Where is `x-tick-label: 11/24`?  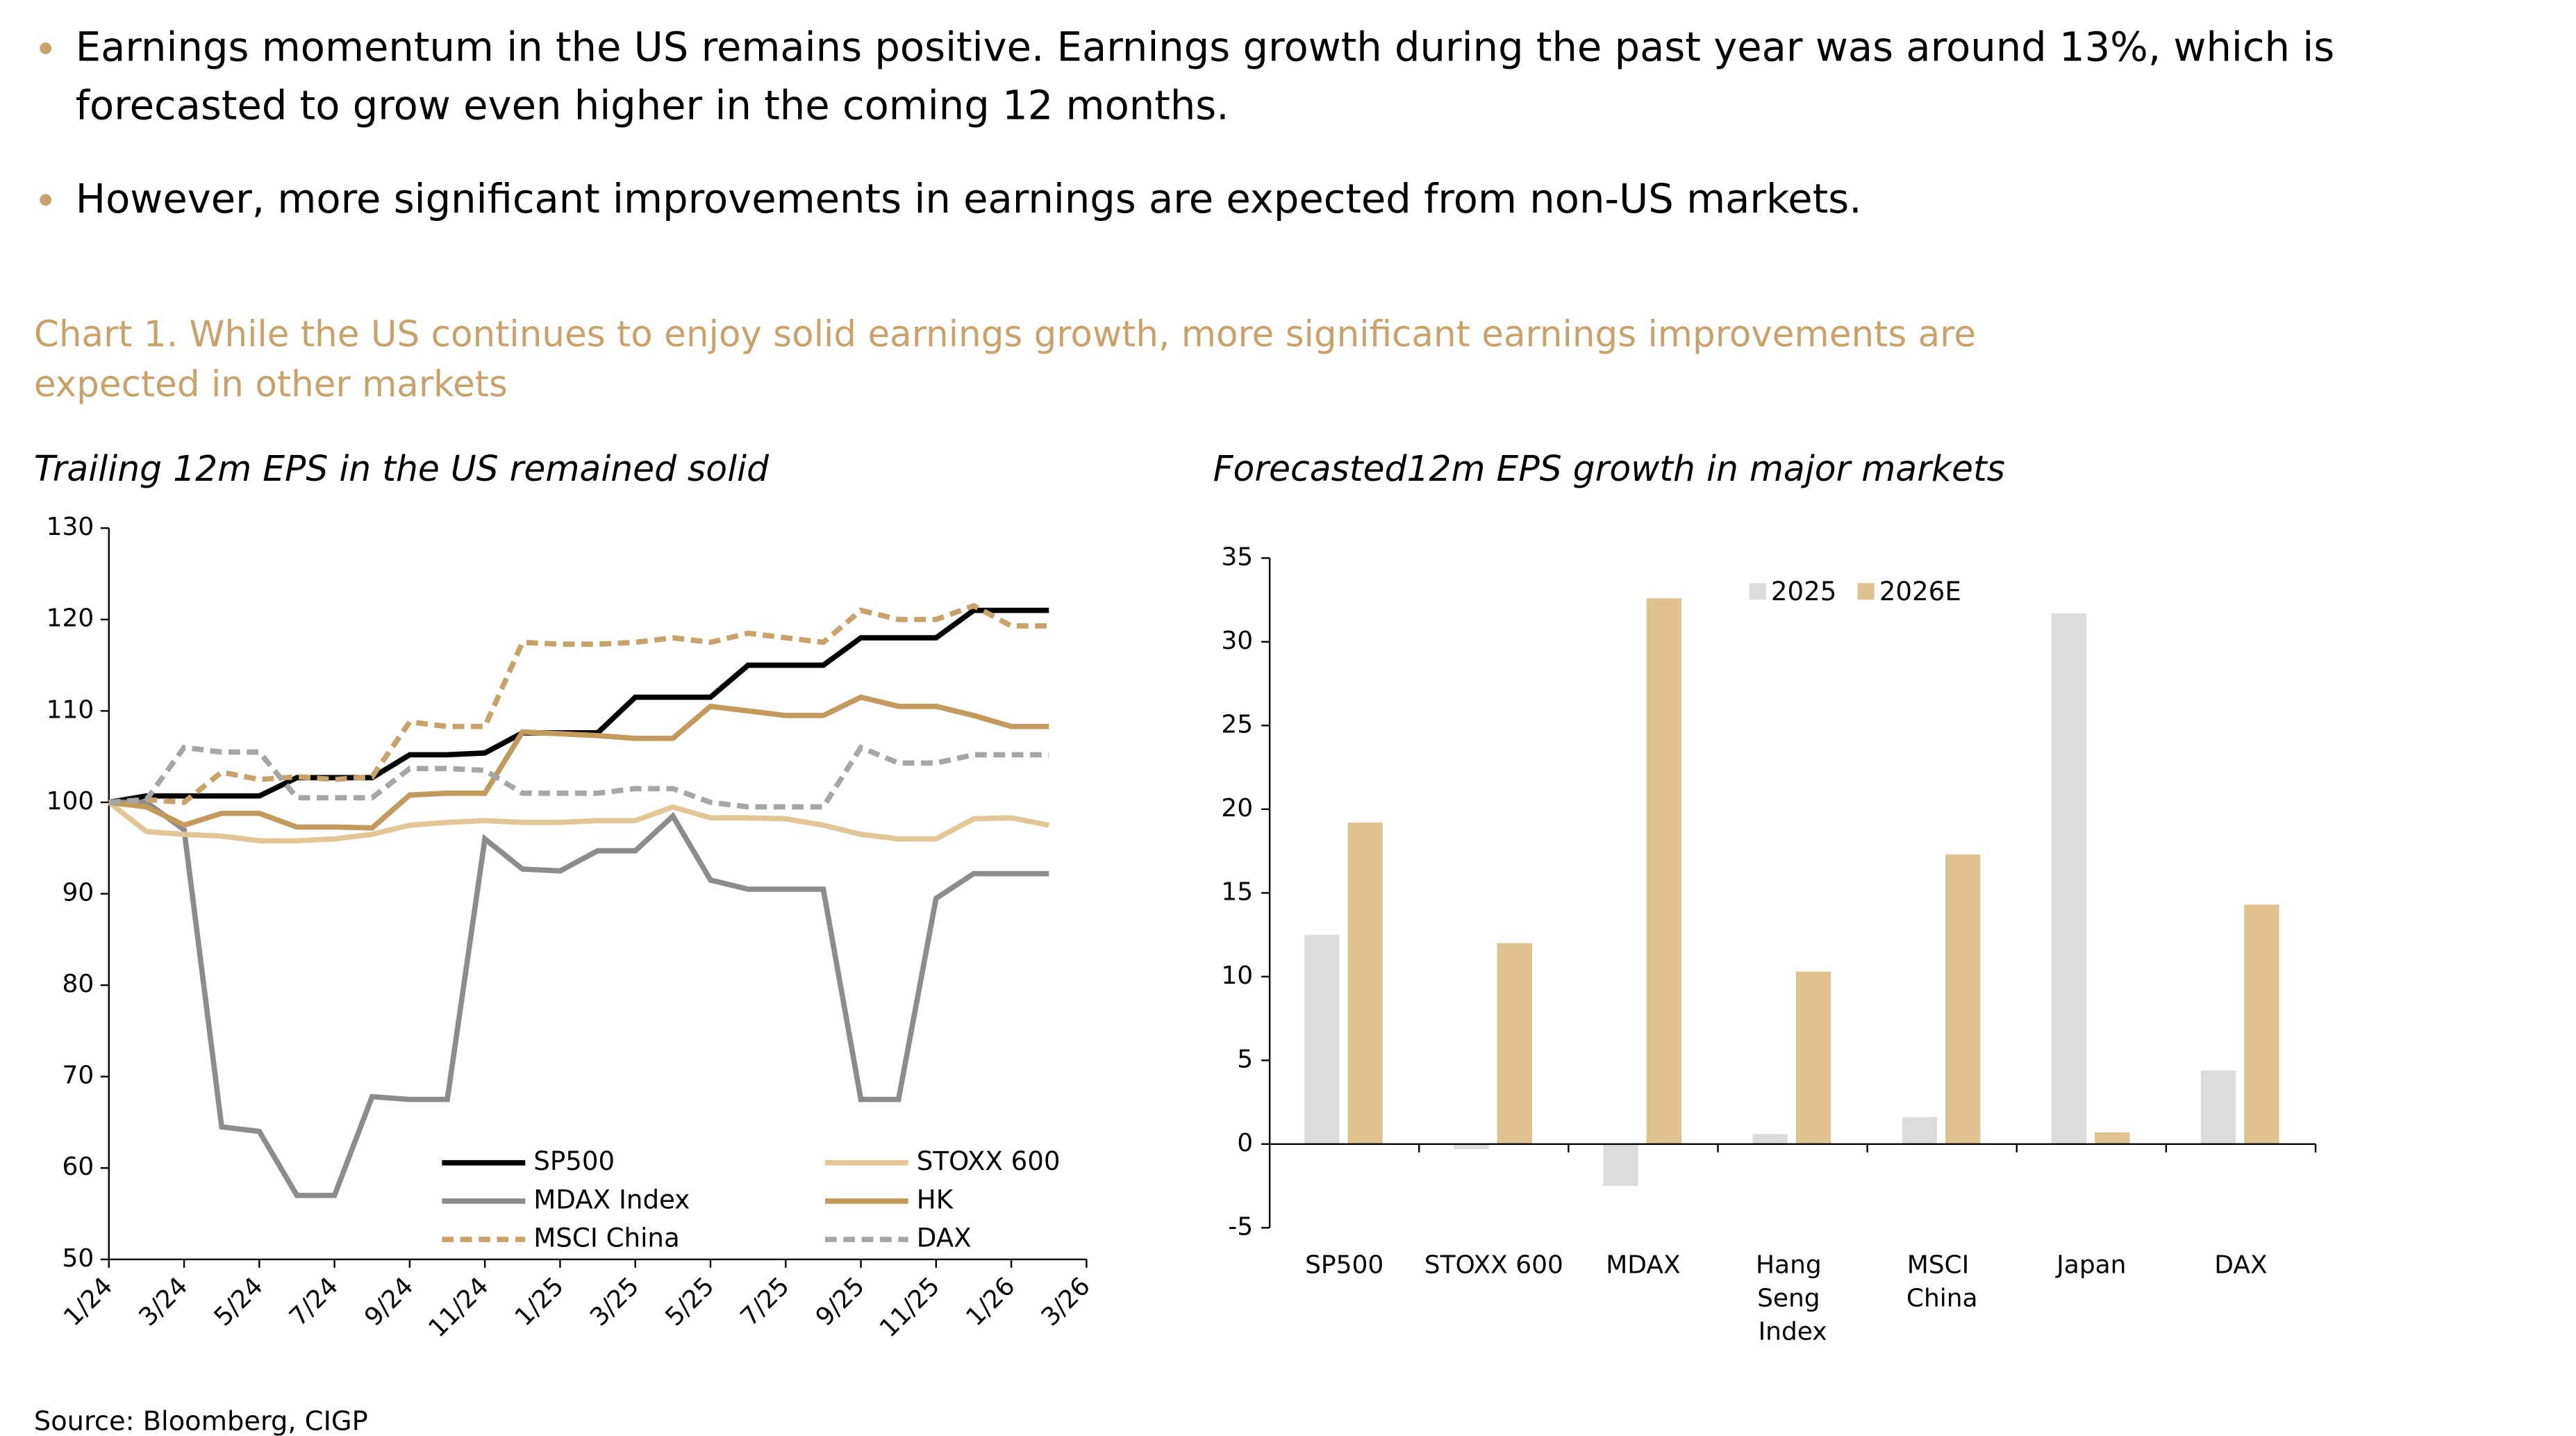
x-tick-label: 11/24 is located at coordinates (458, 1307).